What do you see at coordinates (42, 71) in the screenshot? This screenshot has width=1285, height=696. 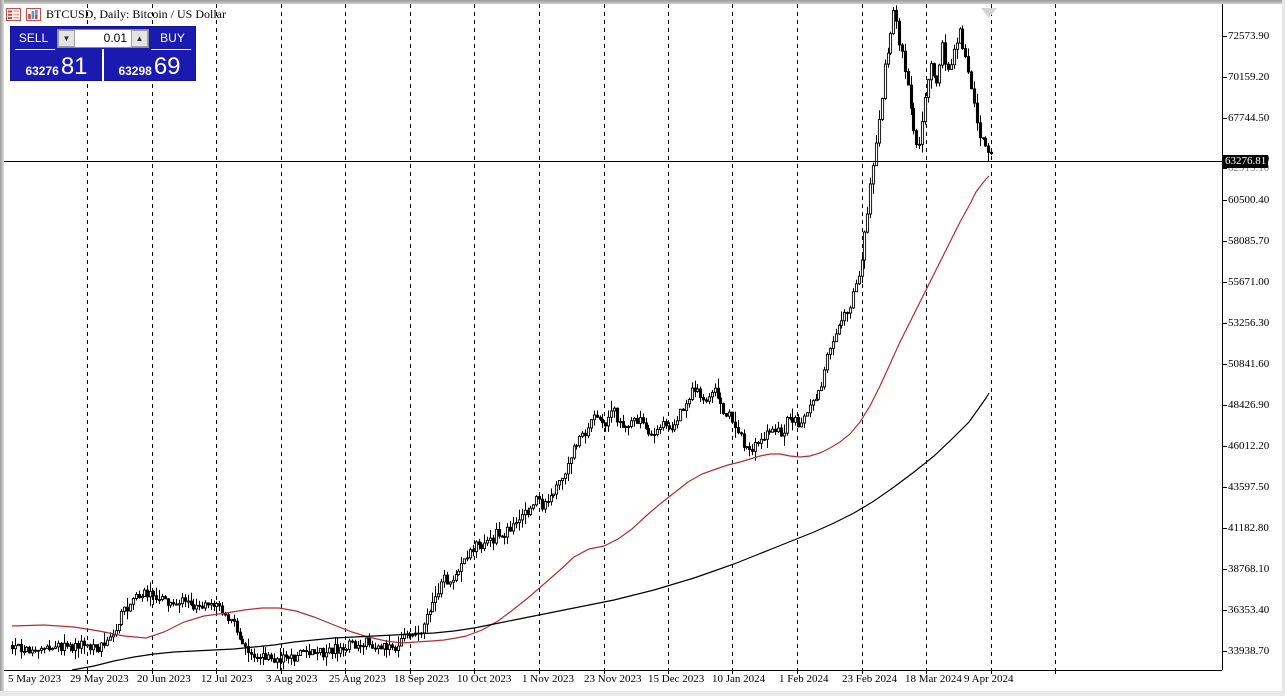 I see `sell-price-small: 63276` at bounding box center [42, 71].